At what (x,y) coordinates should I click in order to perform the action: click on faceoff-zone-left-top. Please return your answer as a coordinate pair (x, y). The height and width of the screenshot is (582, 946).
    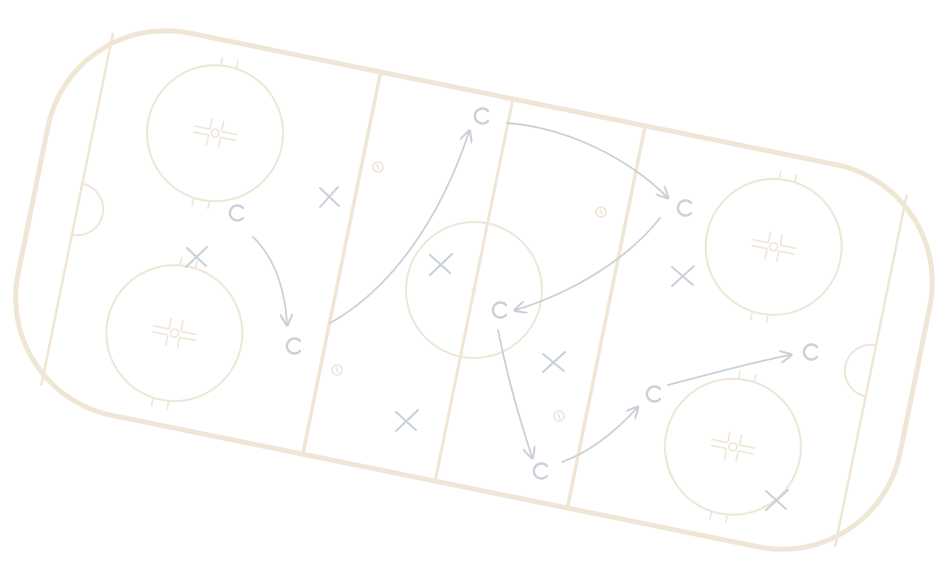
    Looking at the image, I should click on (215, 133).